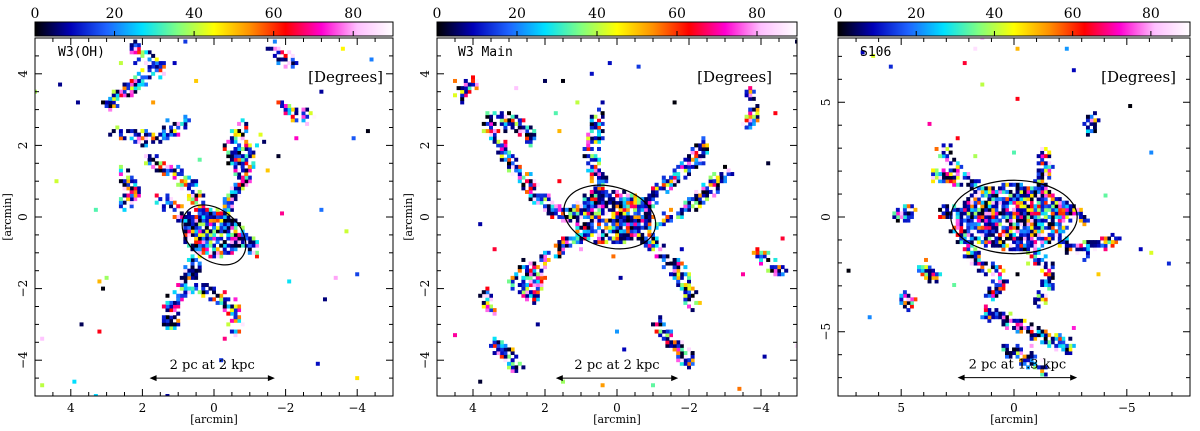  Describe the element at coordinates (1151, 14) in the screenshot. I see `colorbar-tick-label: 80` at that location.